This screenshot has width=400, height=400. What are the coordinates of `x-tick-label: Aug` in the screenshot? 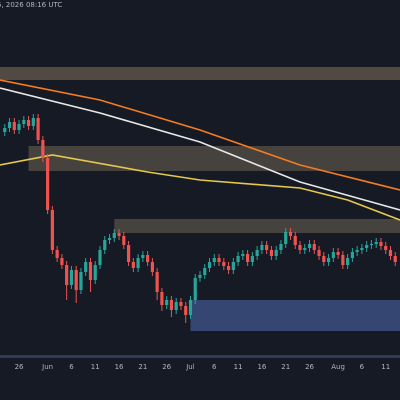 It's located at (338, 367).